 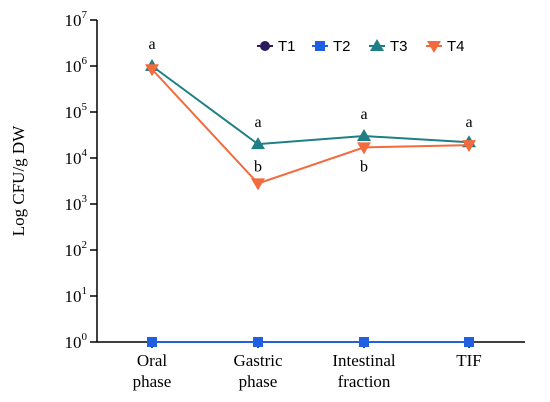 I want to click on y-tick-label: 10¹, so click(x=76, y=295).